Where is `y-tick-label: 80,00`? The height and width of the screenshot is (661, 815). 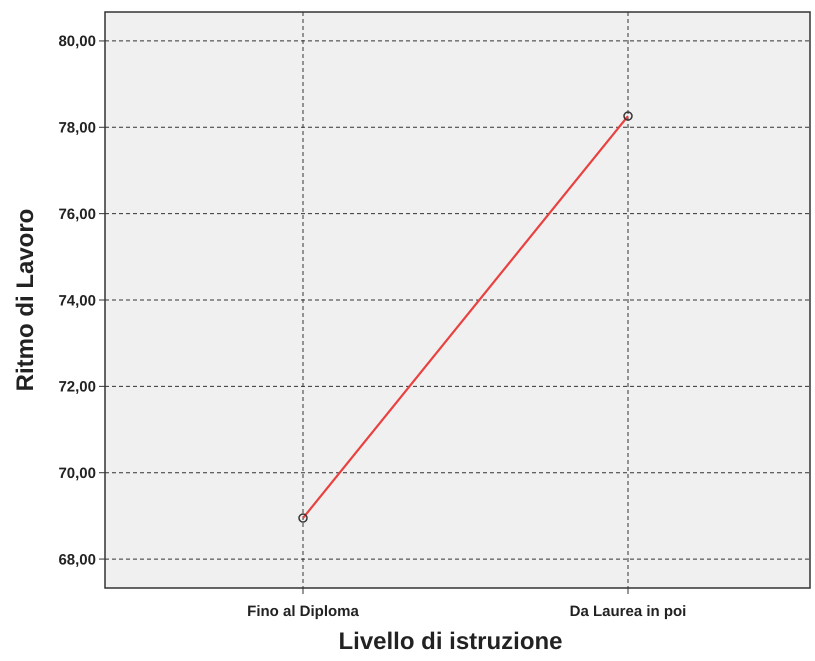
y-tick-label: 80,00 is located at coordinates (77, 41).